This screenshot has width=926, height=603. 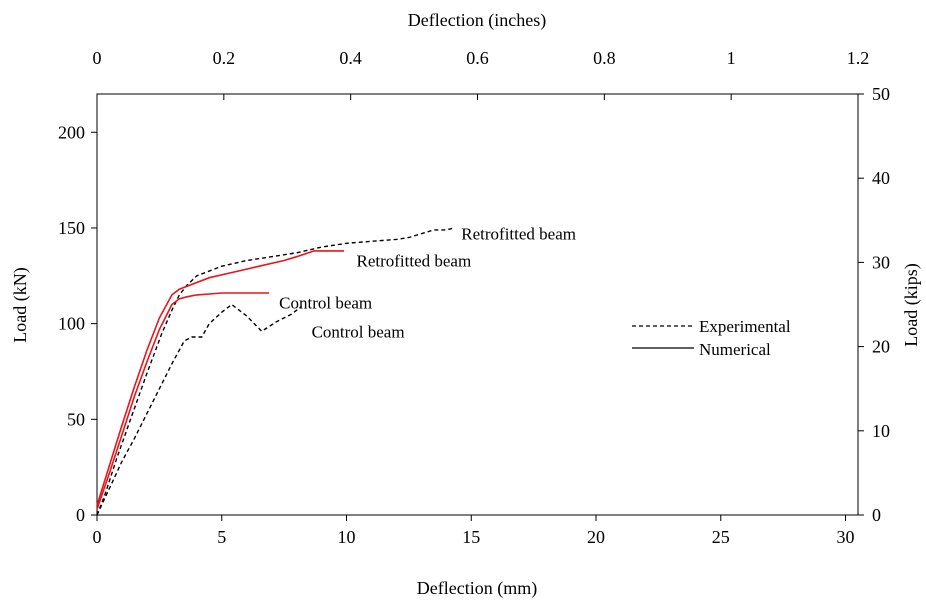 What do you see at coordinates (721, 537) in the screenshot?
I see `x-tick-label: 25` at bounding box center [721, 537].